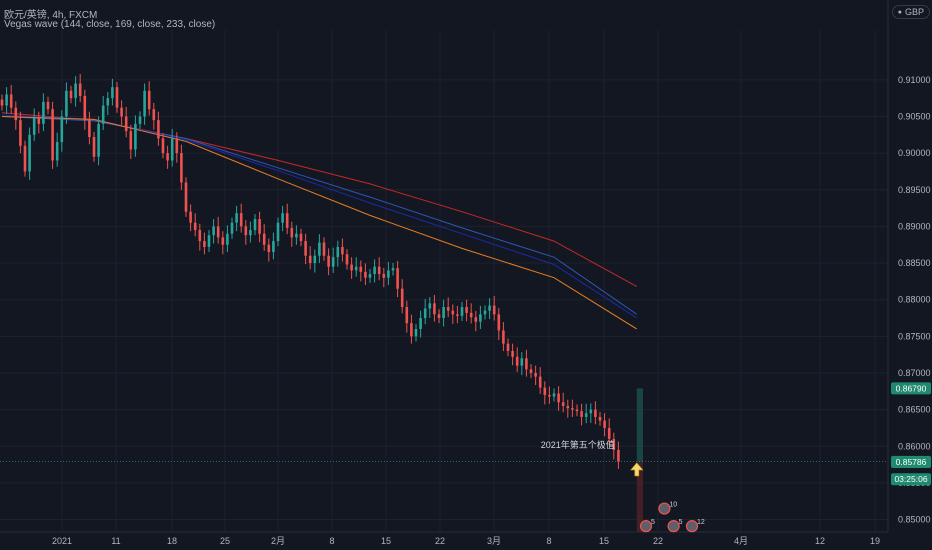 The image size is (932, 550). Describe the element at coordinates (62, 541) in the screenshot. I see `x-tick-label: 2021` at that location.